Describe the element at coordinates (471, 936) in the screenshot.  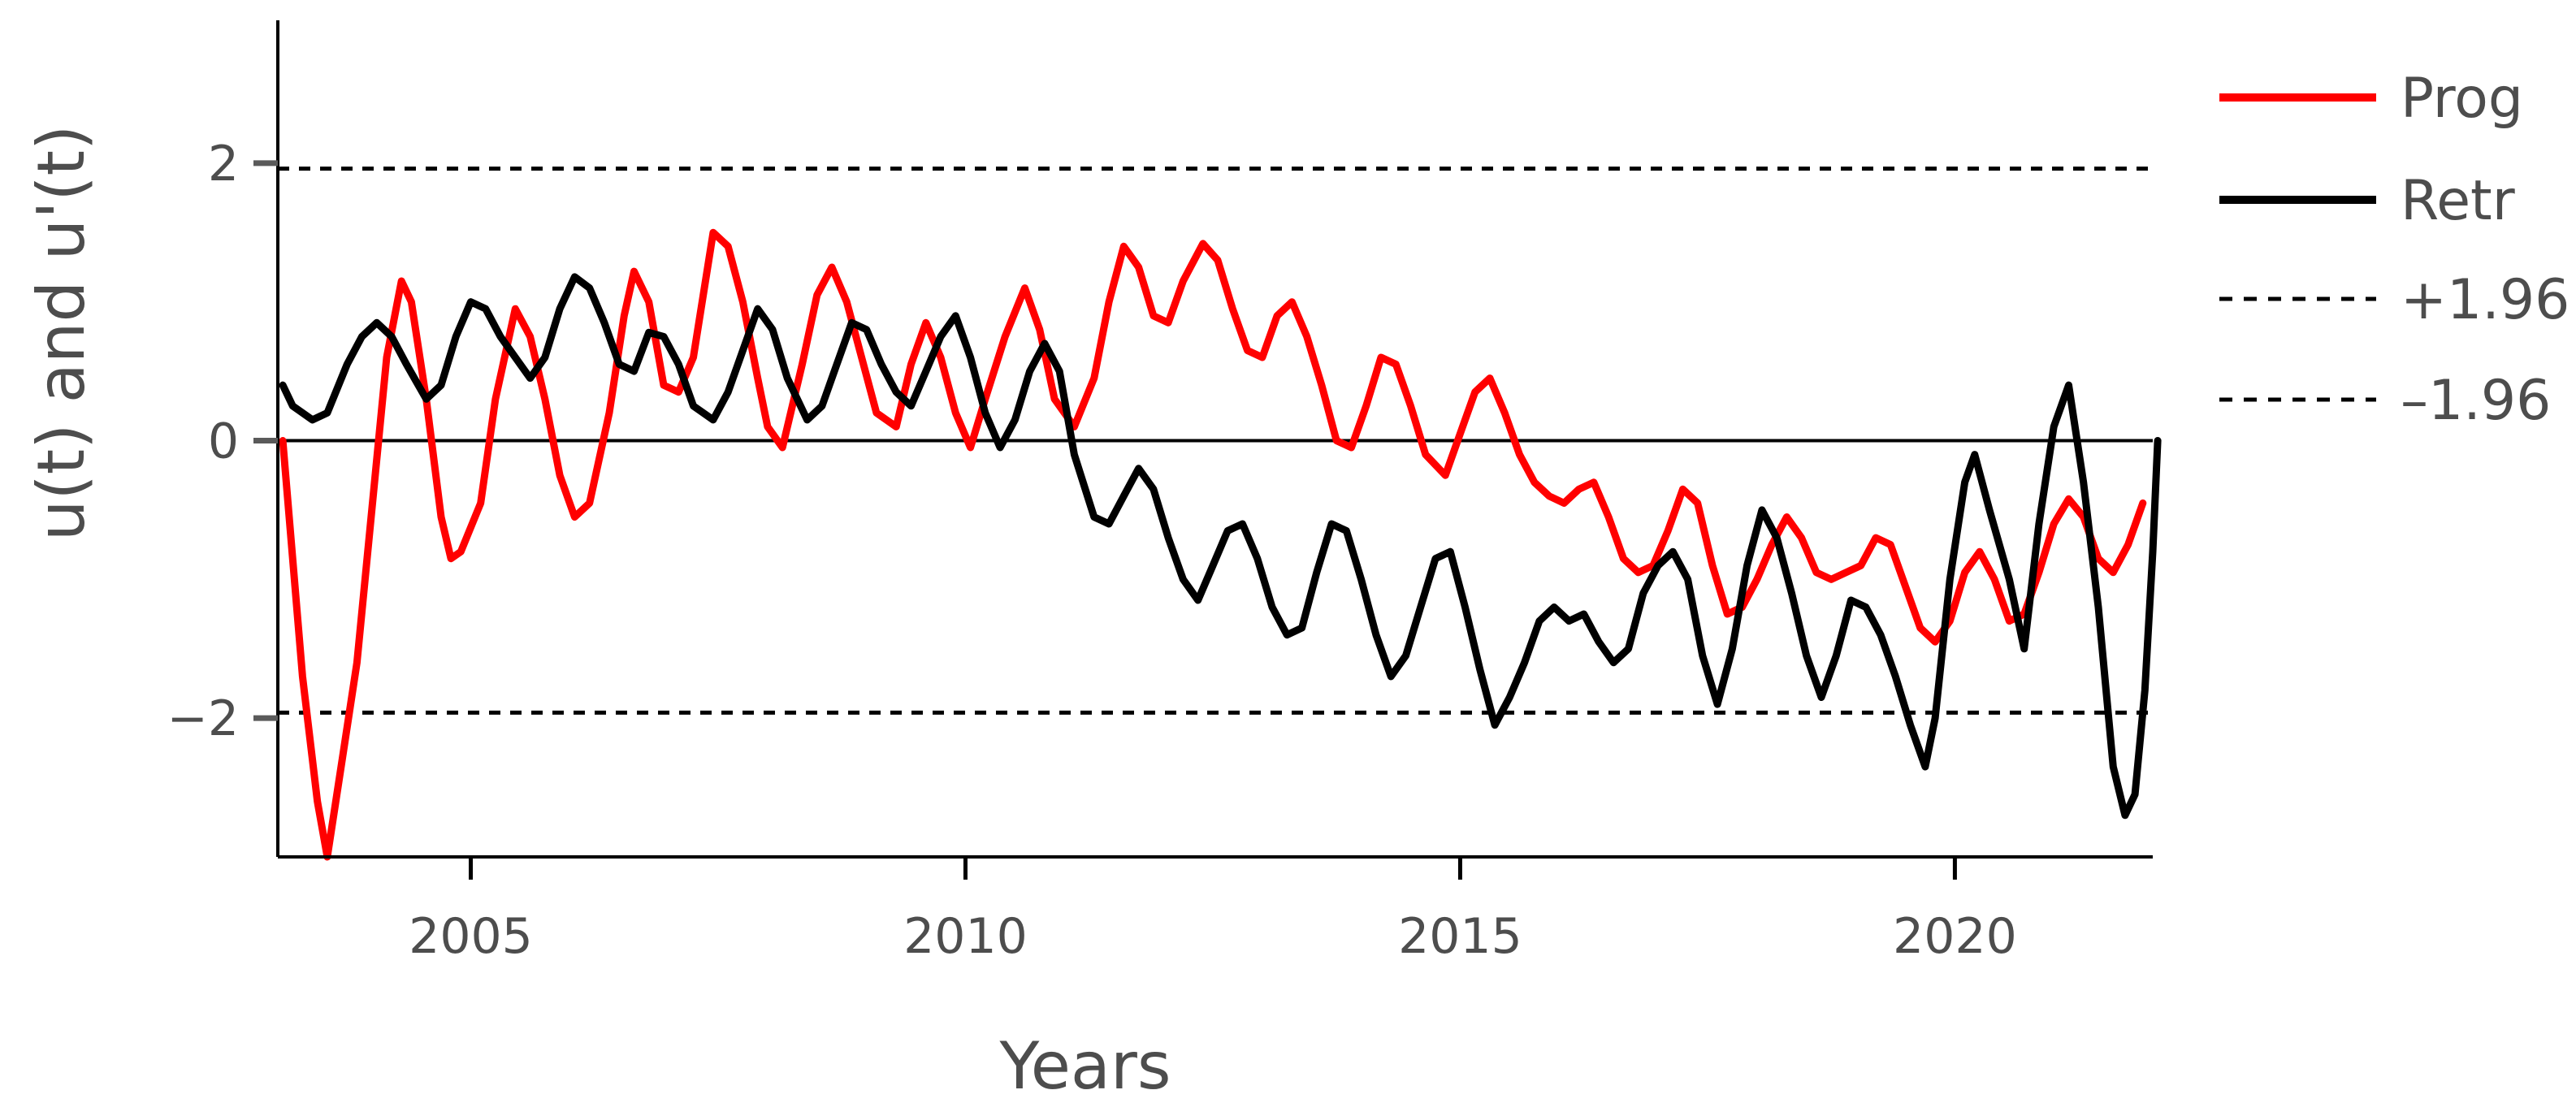
I see `x-tick-label: 2005` at that location.